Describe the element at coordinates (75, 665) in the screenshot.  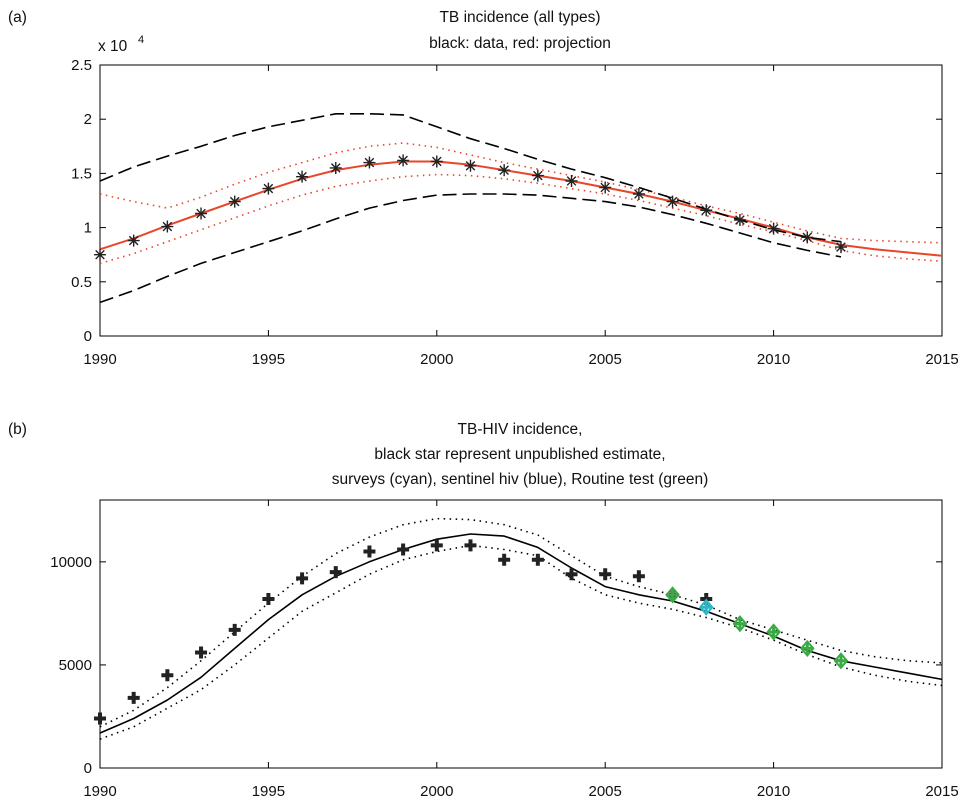
I see `panel-b-y-tick-label: 5000` at that location.